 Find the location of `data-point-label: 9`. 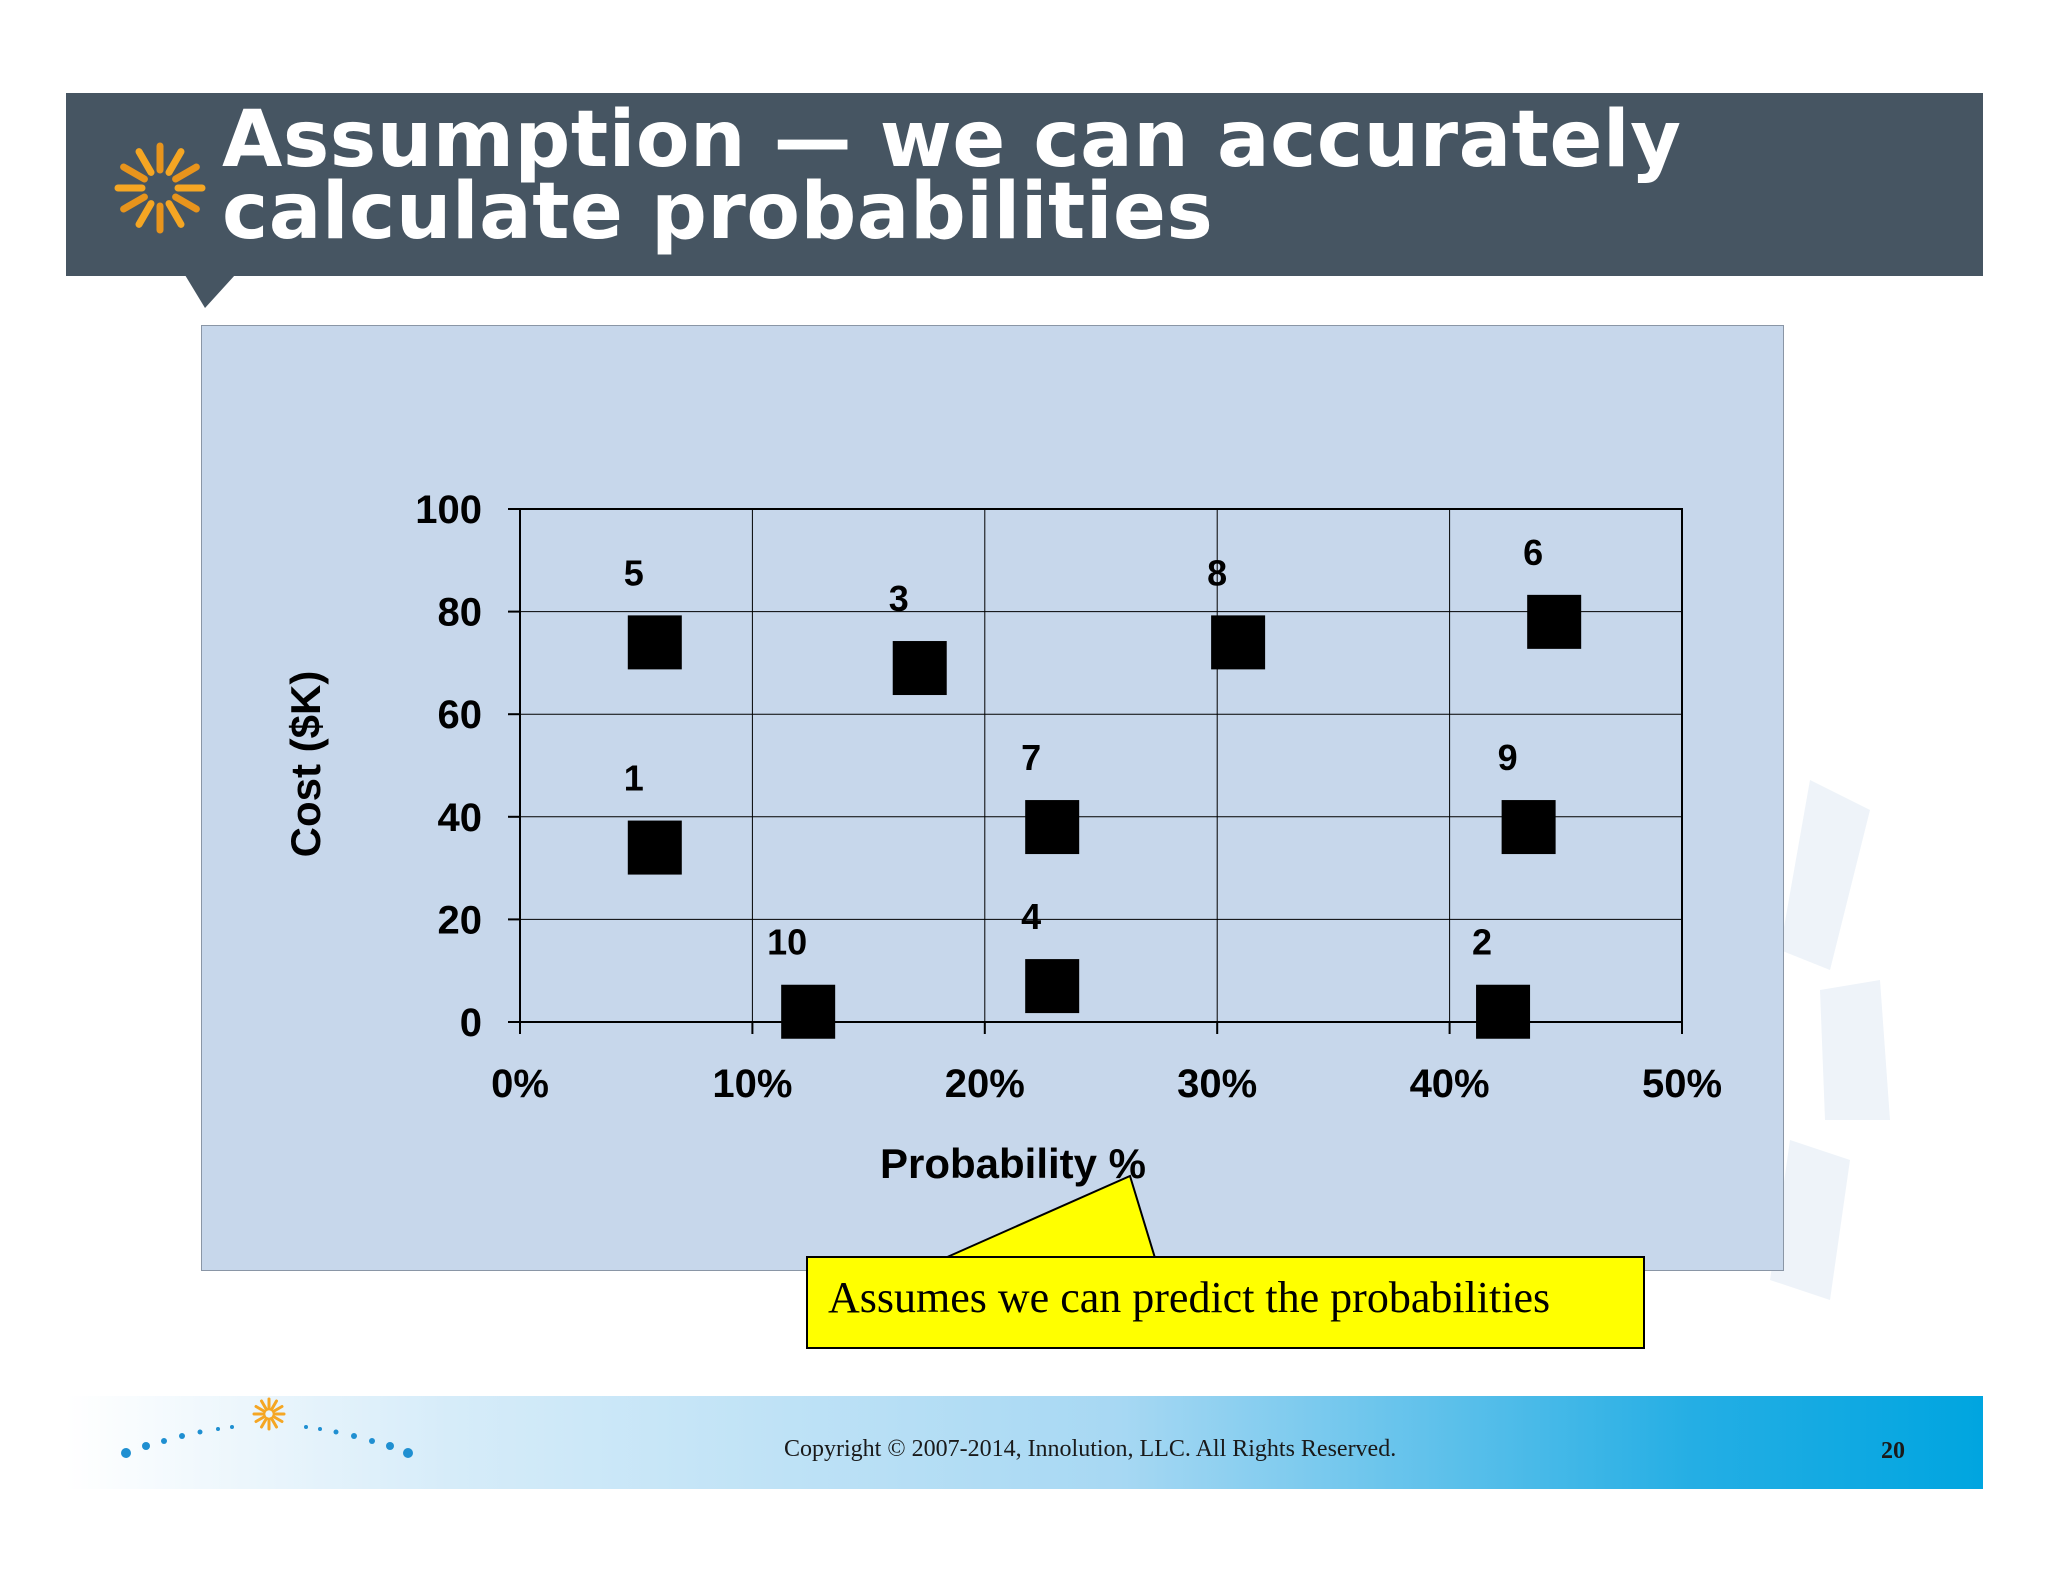

data-point-label: 9 is located at coordinates (1508, 757).